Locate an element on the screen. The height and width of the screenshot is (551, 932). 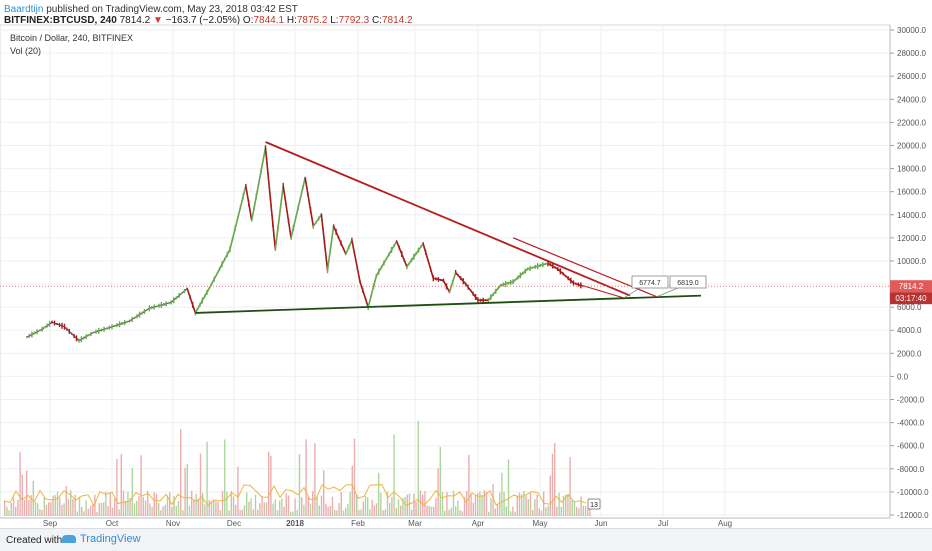
close-label: C: is located at coordinates (376, 20).